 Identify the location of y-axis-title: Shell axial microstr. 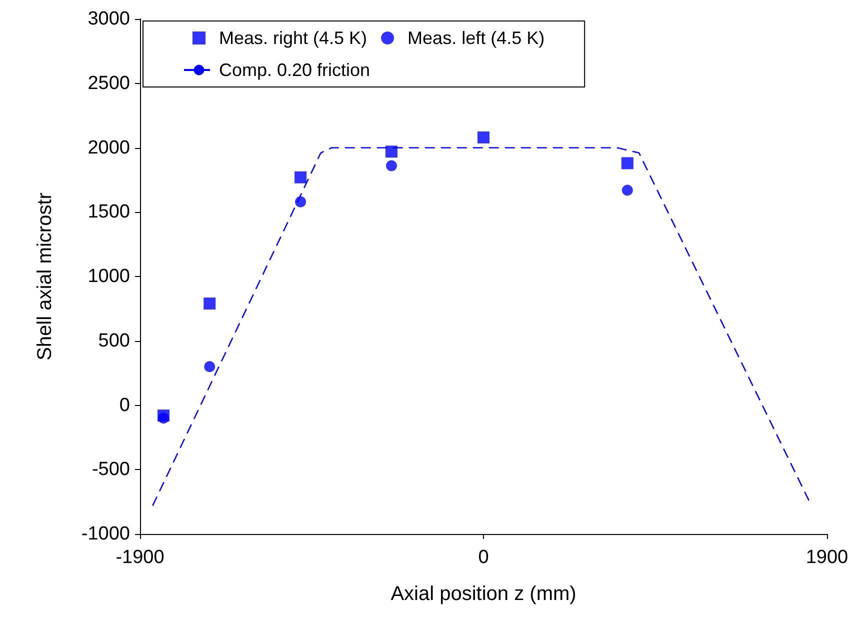
(45, 276).